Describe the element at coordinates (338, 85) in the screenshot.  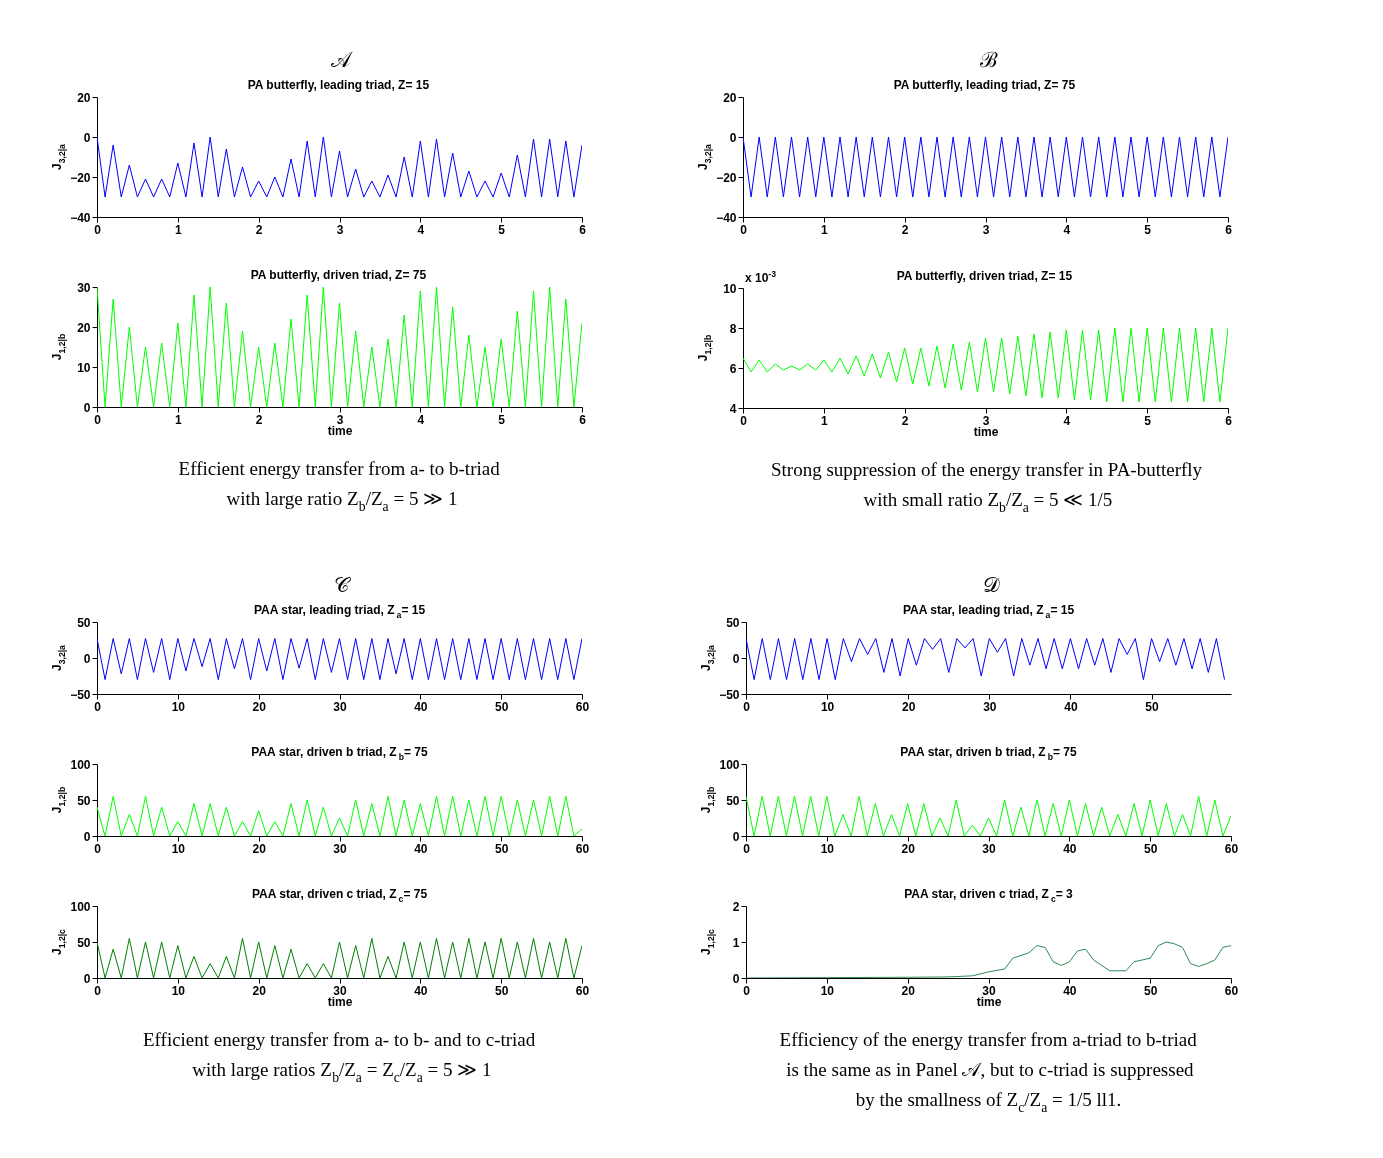
I see `chart-title: PA butterfly, leading triad, Z= 15` at that location.